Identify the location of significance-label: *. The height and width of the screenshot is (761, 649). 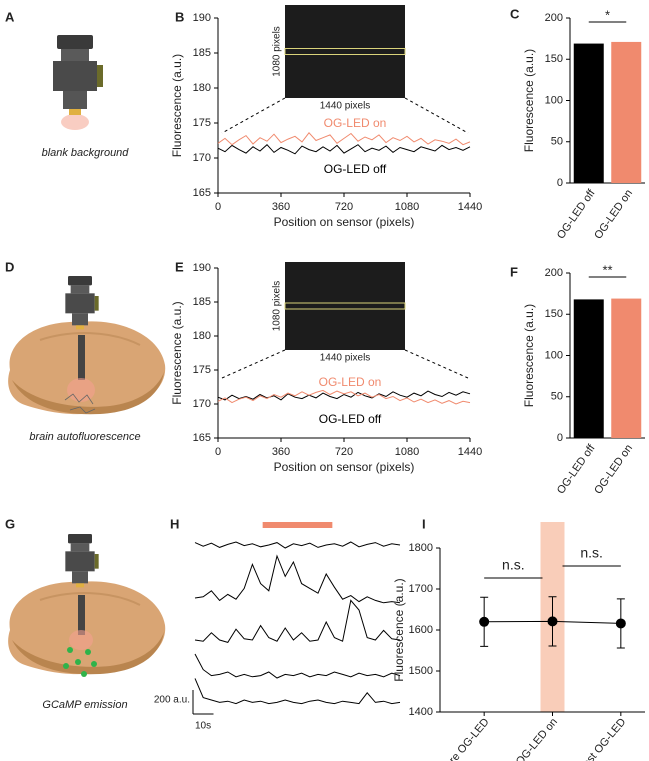
(607, 14).